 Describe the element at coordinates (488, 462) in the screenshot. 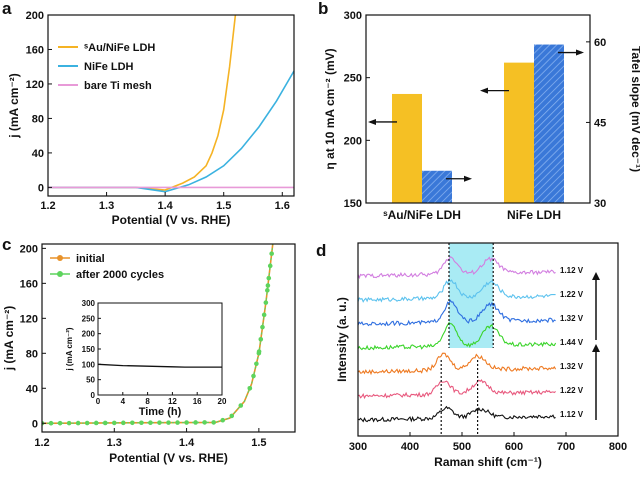

I see `x-axis-label: Raman shift (cm⁻¹)` at that location.